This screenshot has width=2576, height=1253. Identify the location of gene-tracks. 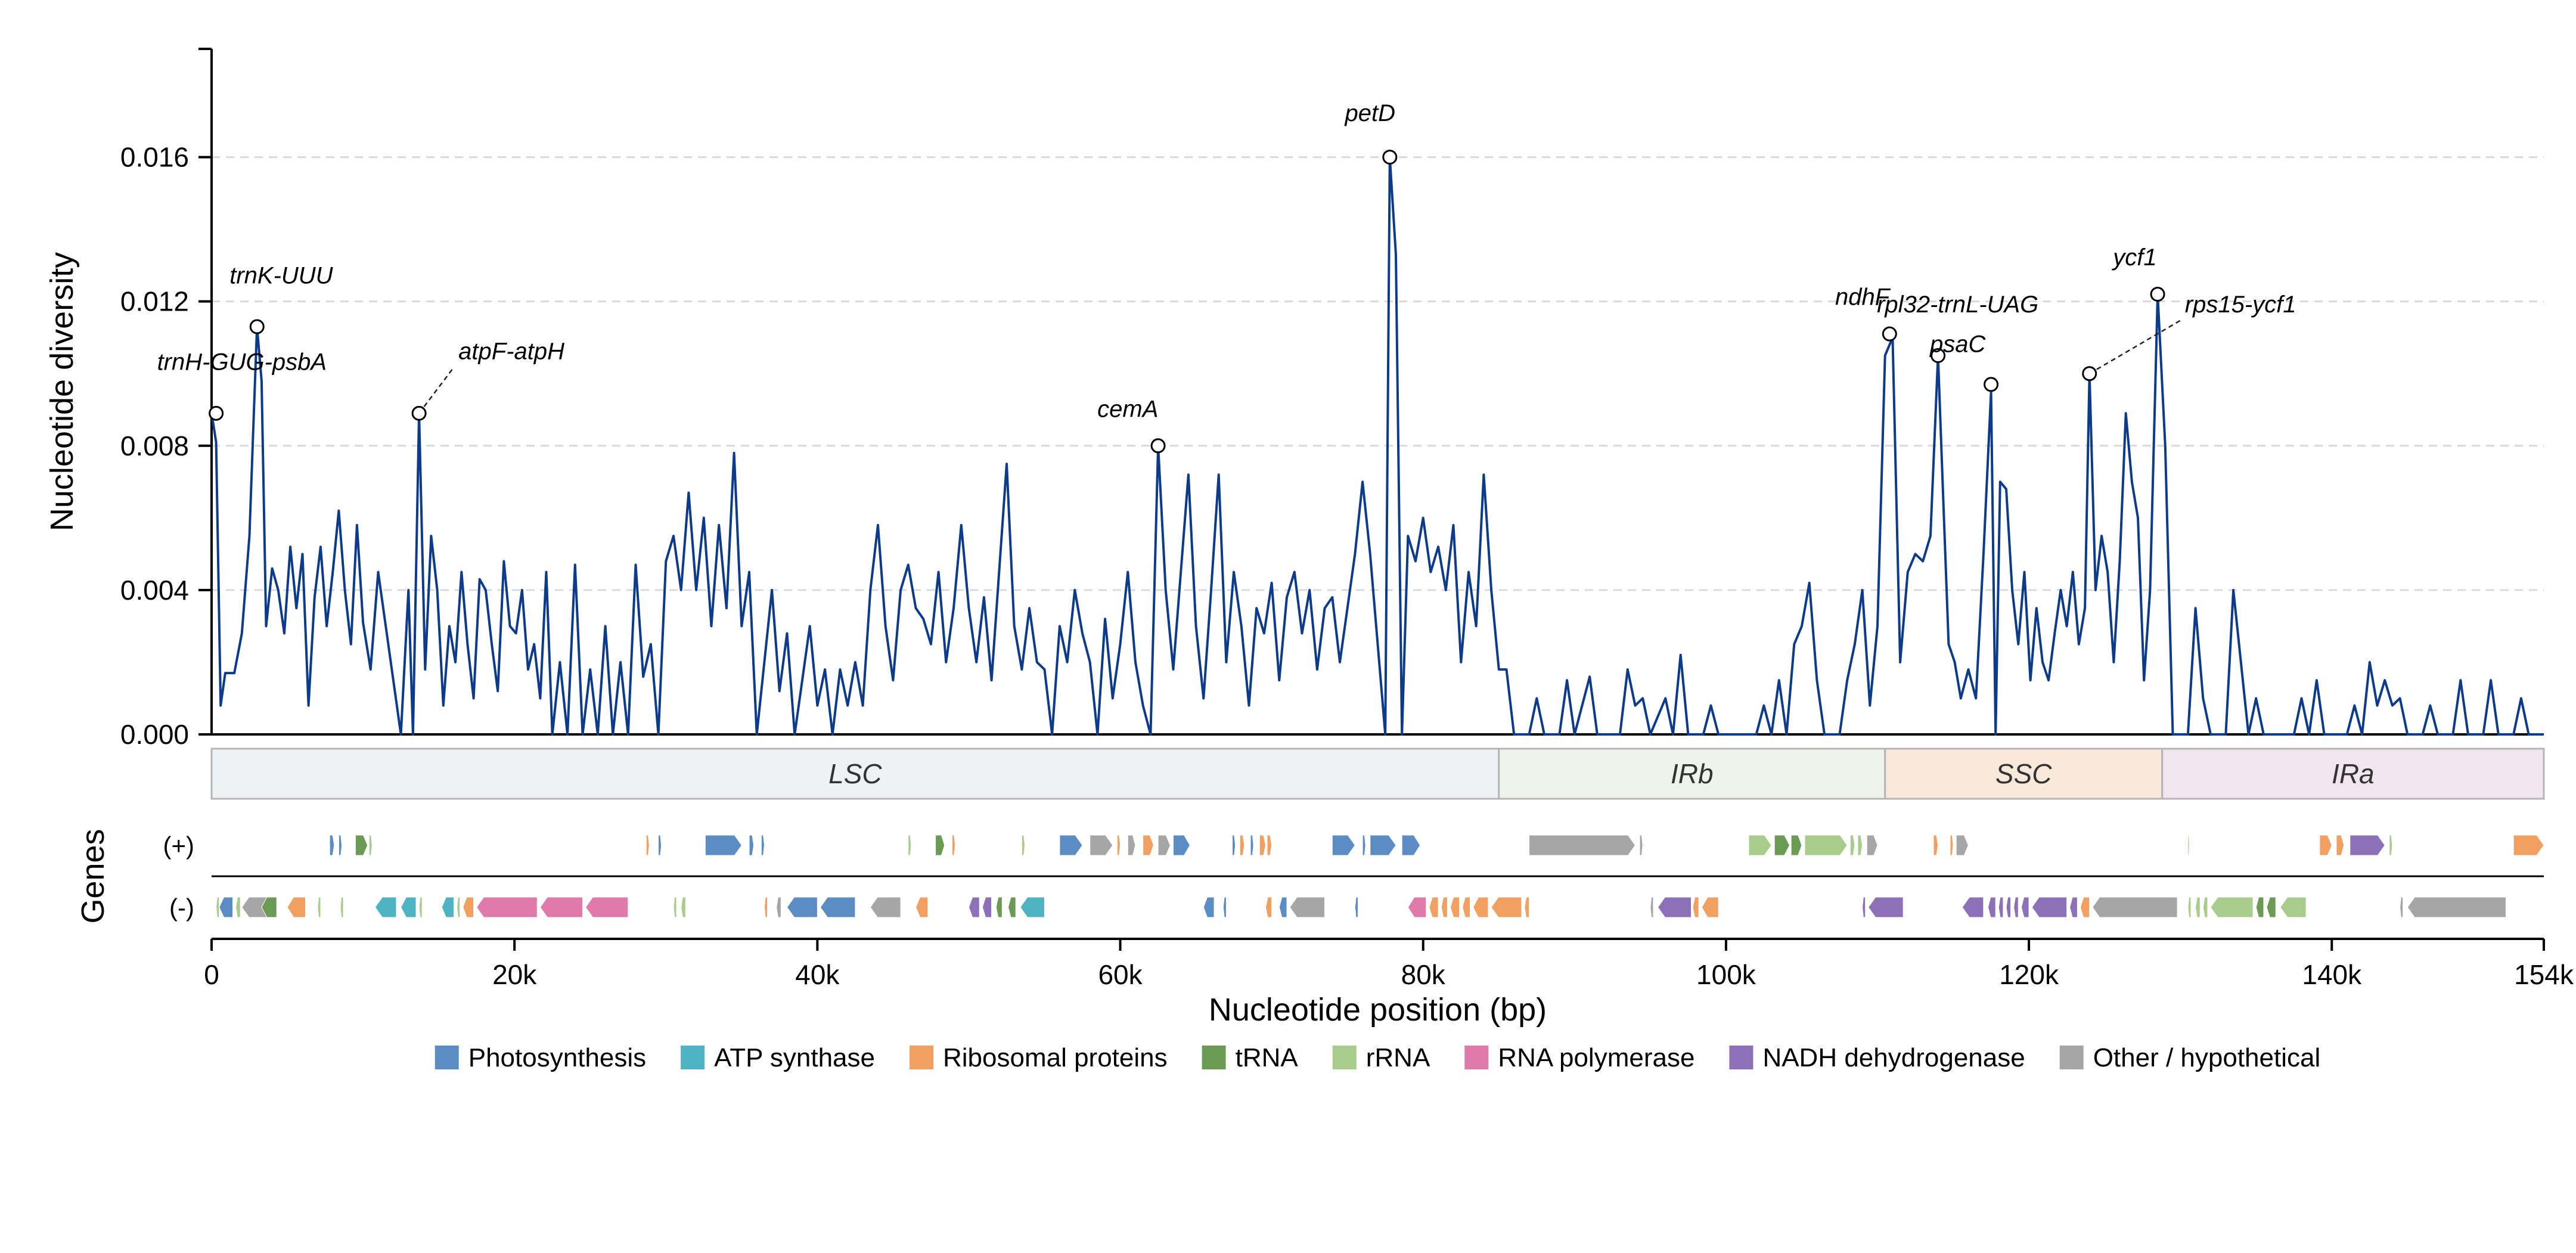
(1378, 876).